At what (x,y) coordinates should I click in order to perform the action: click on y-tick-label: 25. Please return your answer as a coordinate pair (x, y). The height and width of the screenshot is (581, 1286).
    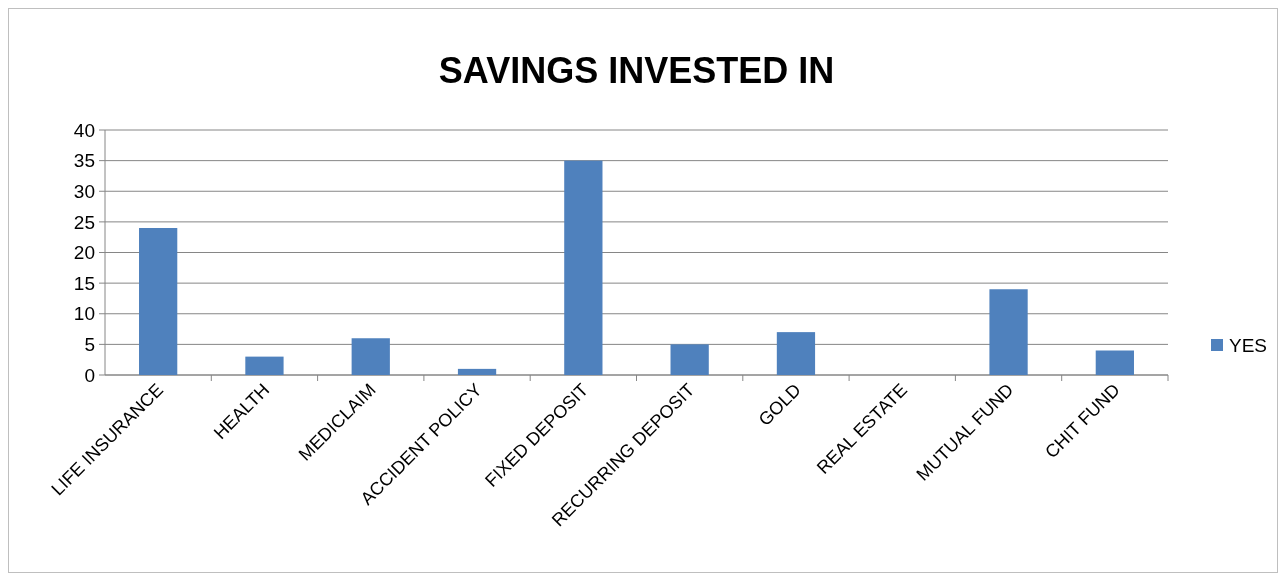
    Looking at the image, I should click on (84, 222).